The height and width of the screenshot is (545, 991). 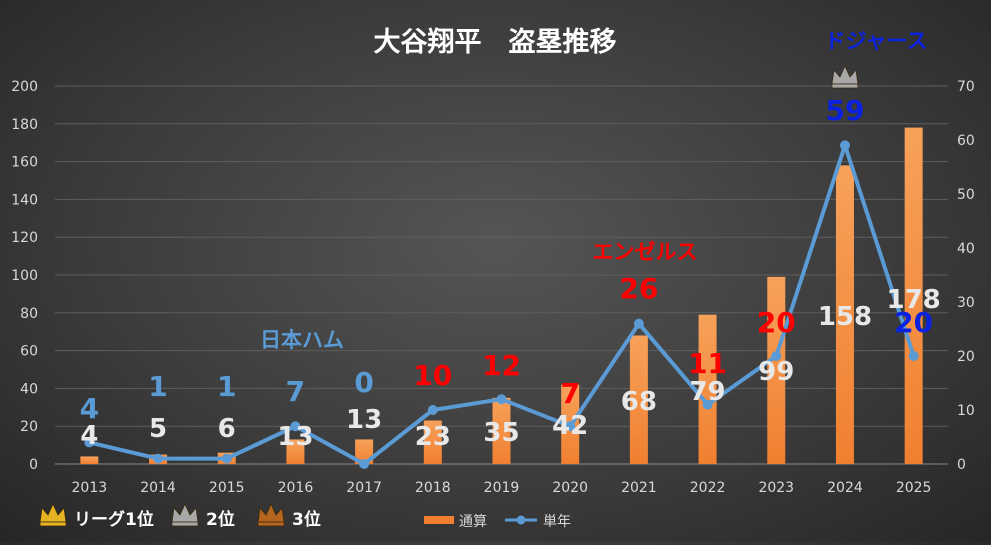 What do you see at coordinates (570, 488) in the screenshot?
I see `x-tick-label: 2020` at bounding box center [570, 488].